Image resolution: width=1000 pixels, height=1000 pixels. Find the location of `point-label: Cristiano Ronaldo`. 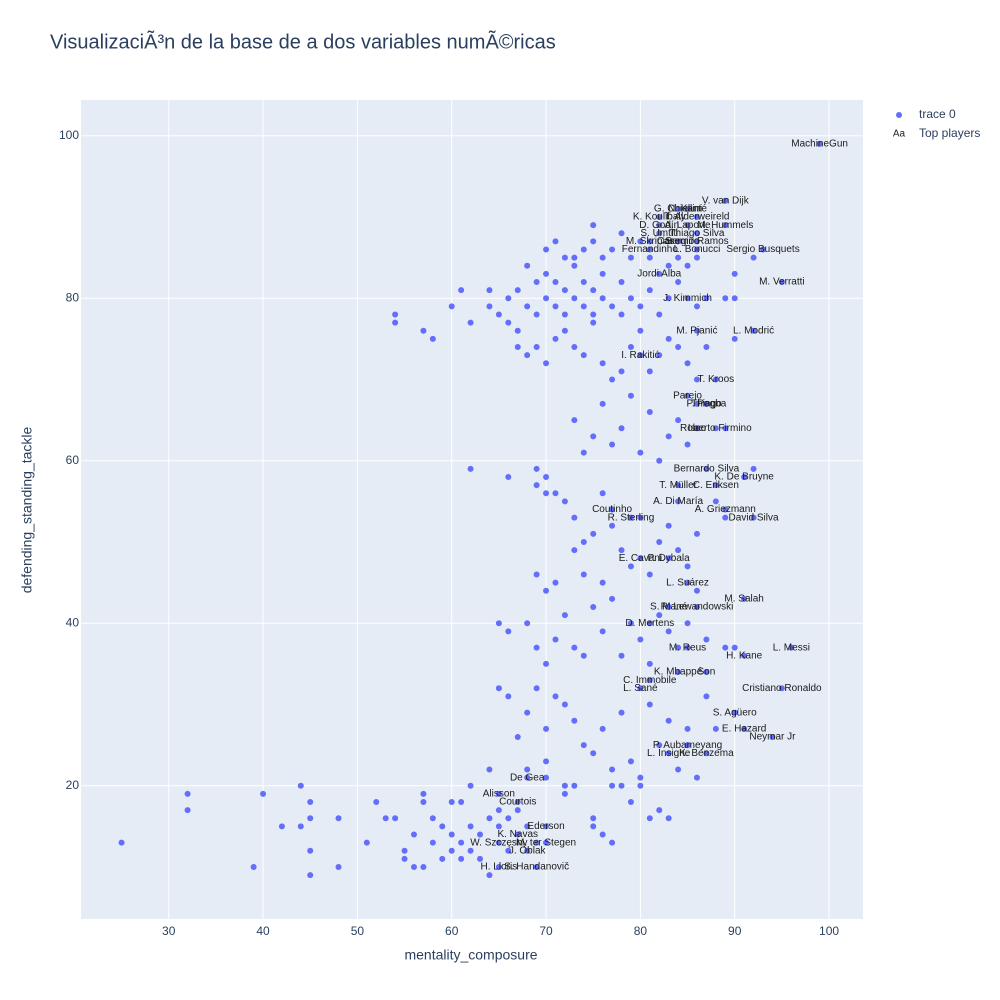

point-label: Cristiano Ronaldo is located at coordinates (782, 688).